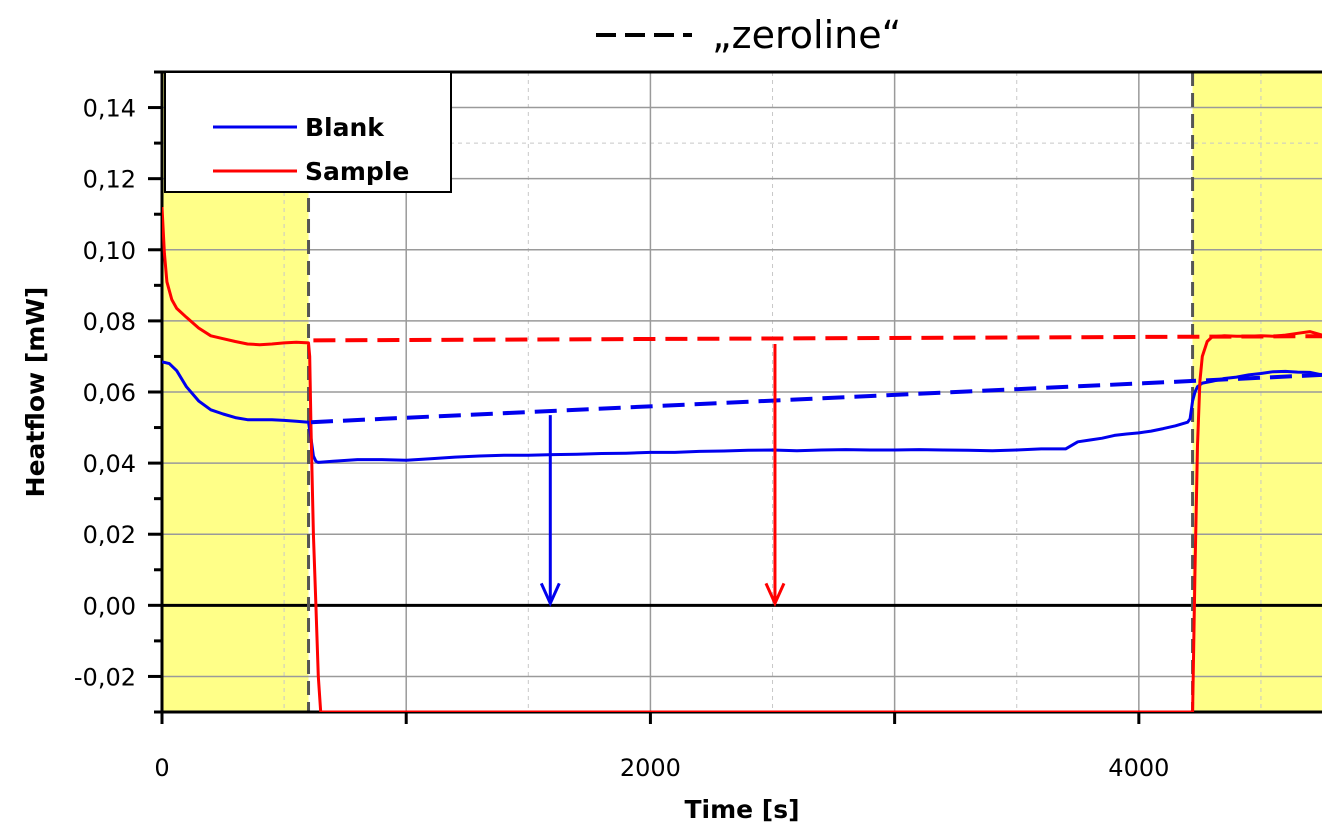  I want to click on legend-label-sample: Sample, so click(357, 171).